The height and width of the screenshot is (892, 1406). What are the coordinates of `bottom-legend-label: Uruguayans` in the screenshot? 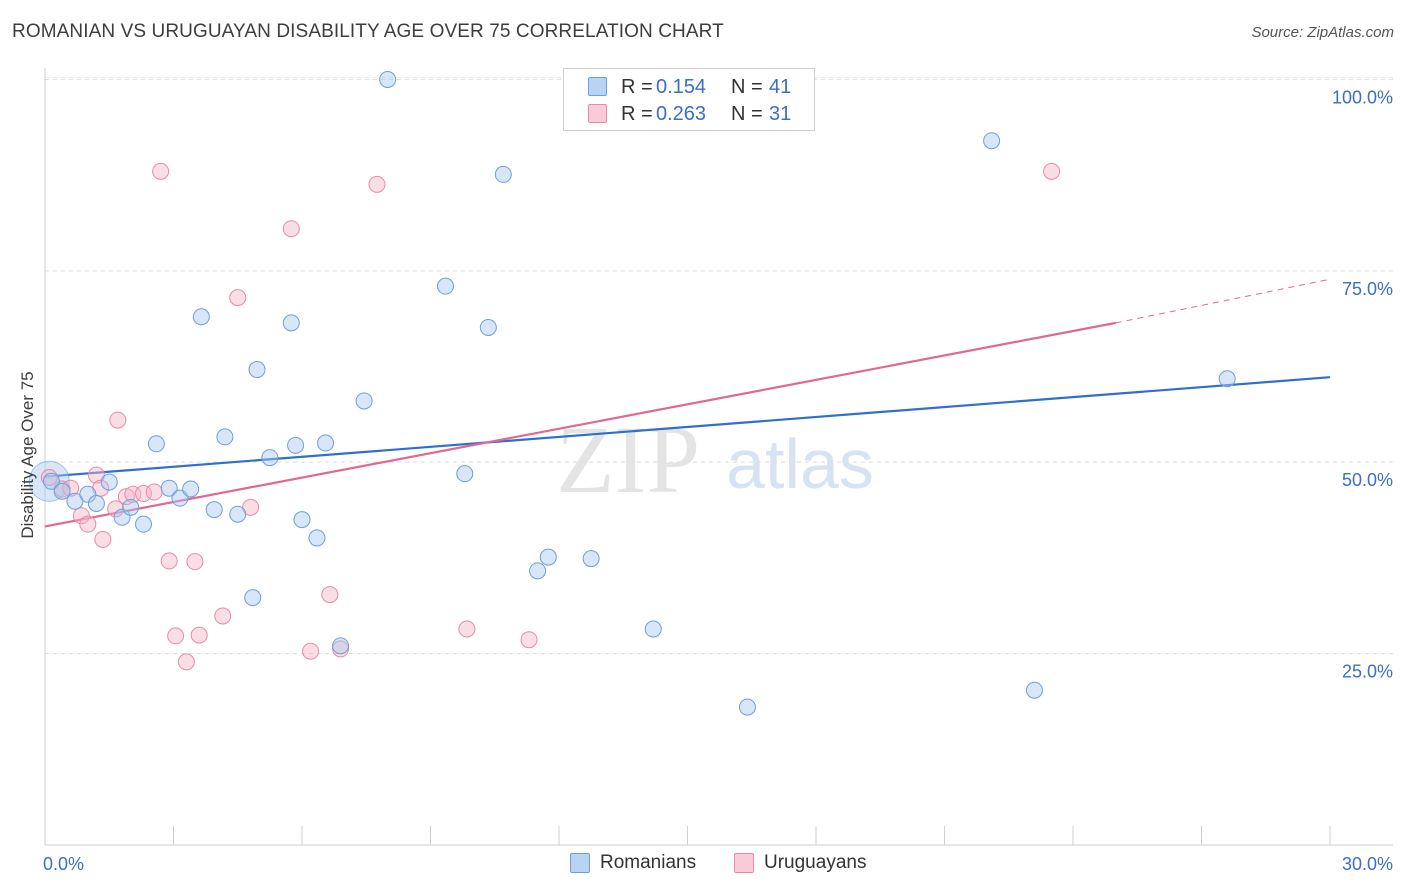 It's located at (815, 862).